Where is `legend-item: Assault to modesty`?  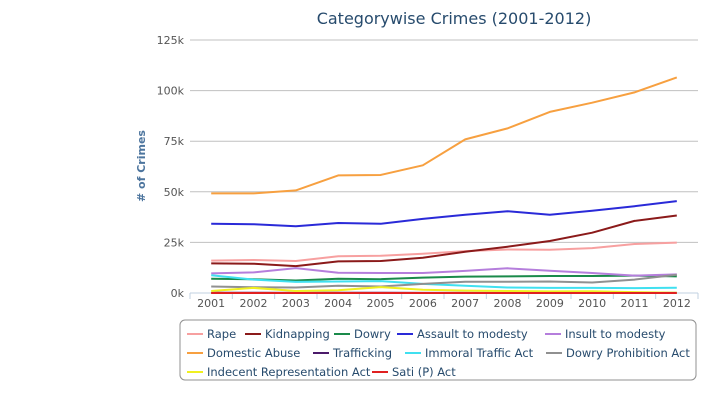 legend-item: Assault to modesty is located at coordinates (462, 334).